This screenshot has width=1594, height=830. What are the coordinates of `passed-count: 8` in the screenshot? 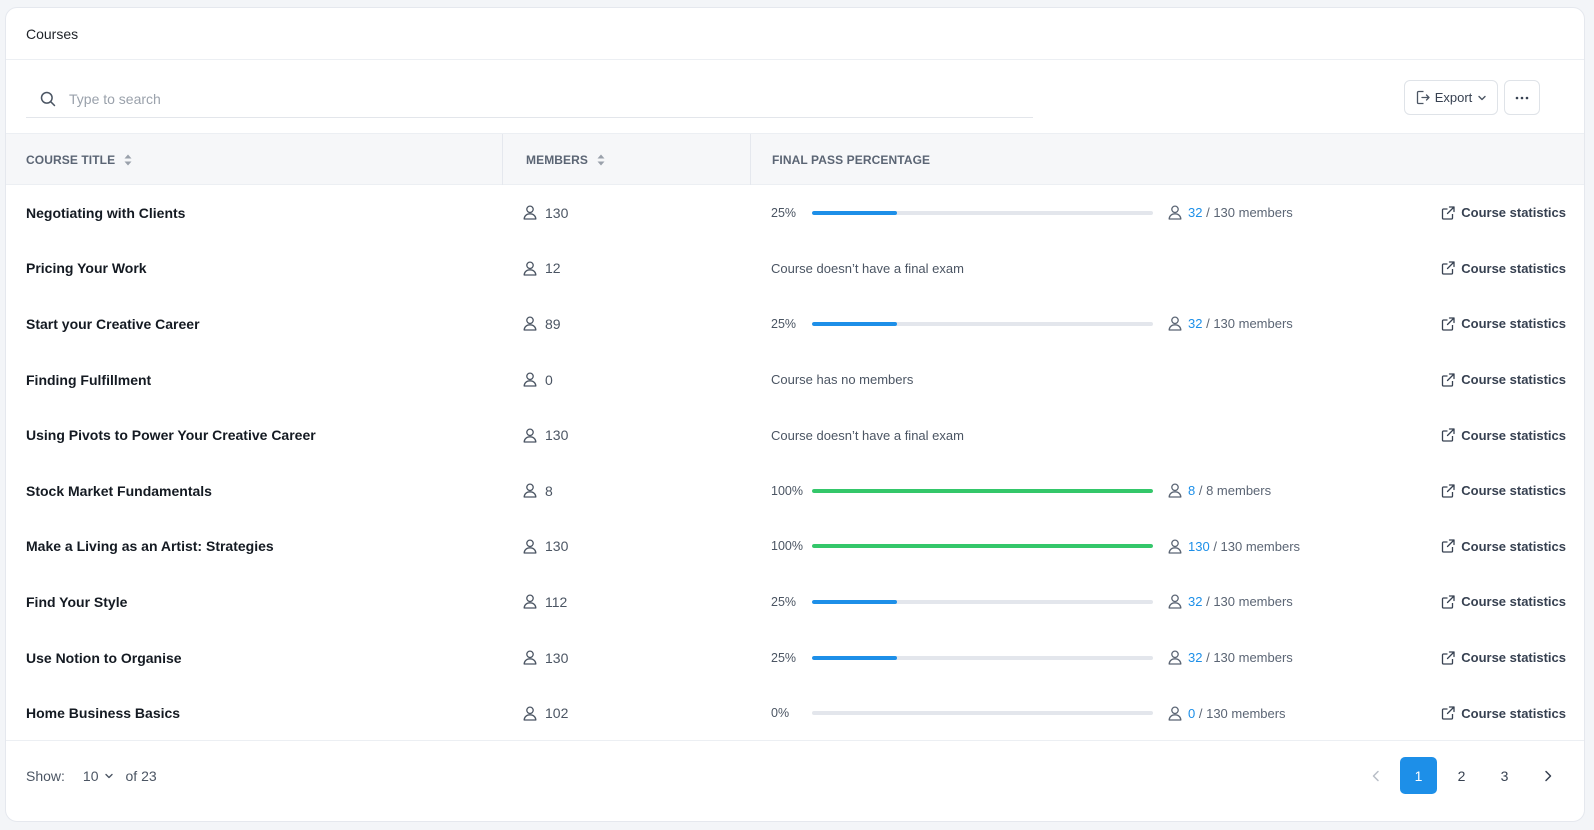 It's located at (1192, 491).